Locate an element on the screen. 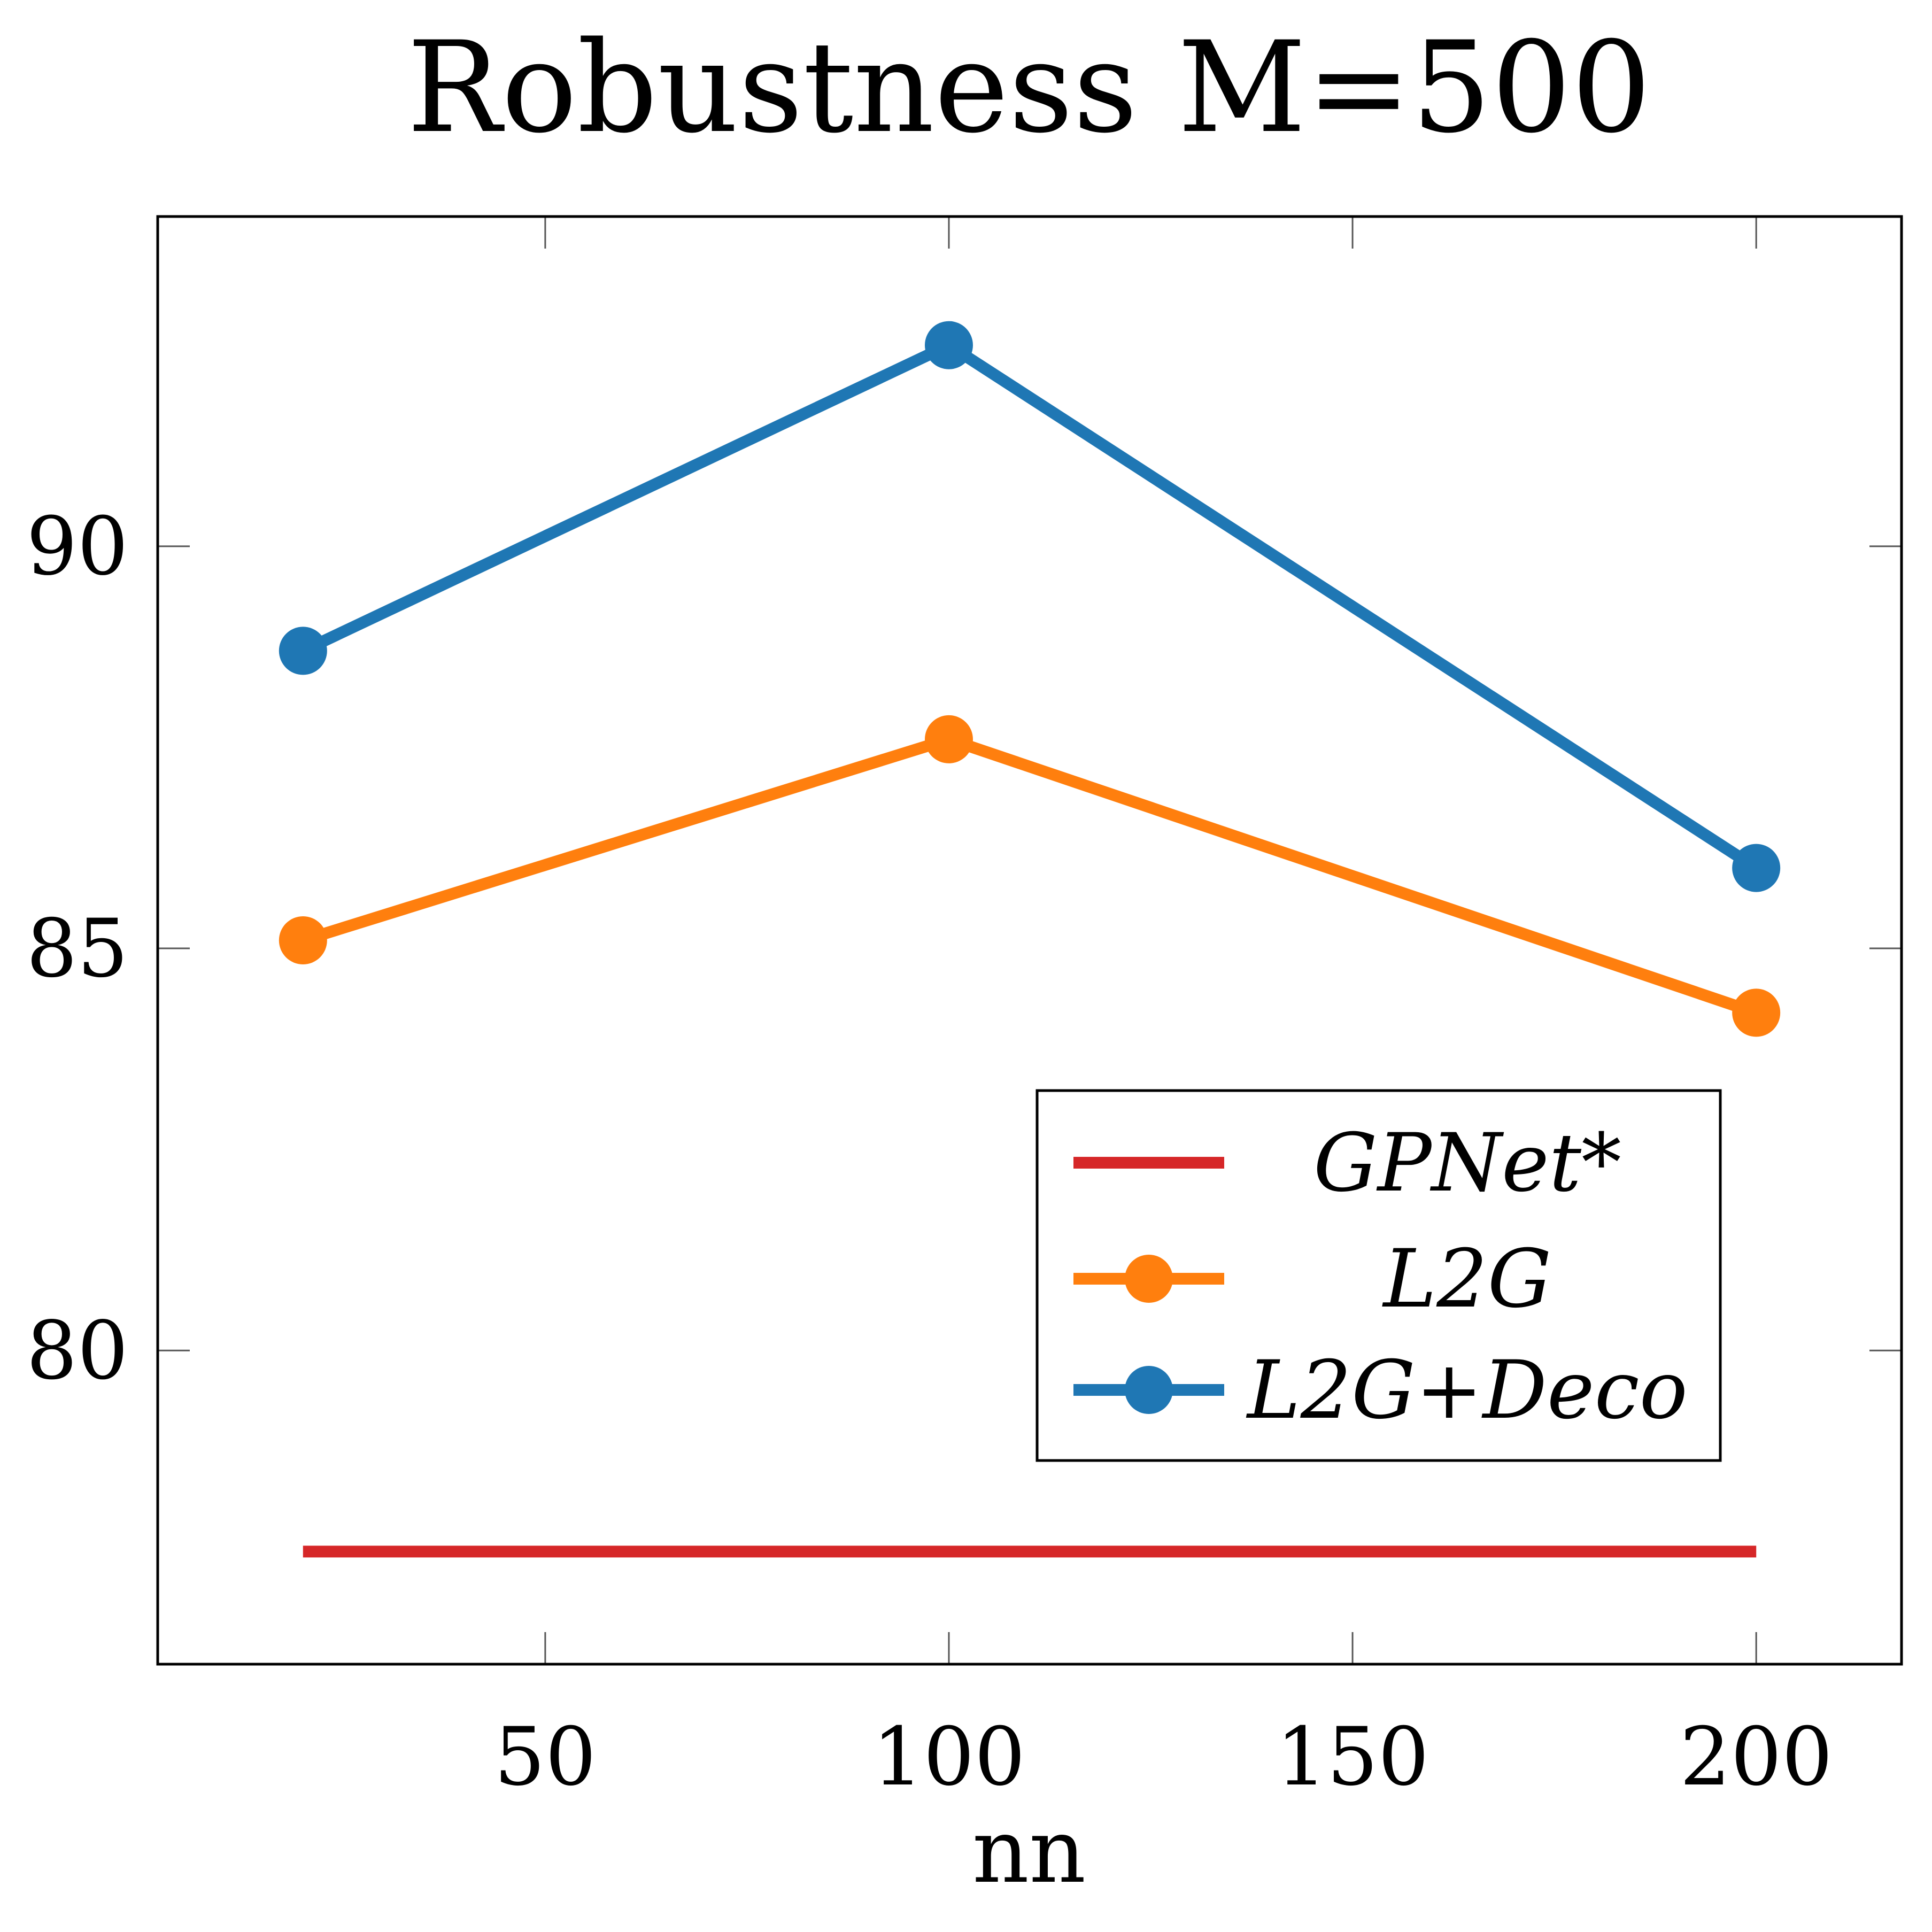 The width and height of the screenshot is (1932, 1932). x-axis-label: nn is located at coordinates (1029, 1851).